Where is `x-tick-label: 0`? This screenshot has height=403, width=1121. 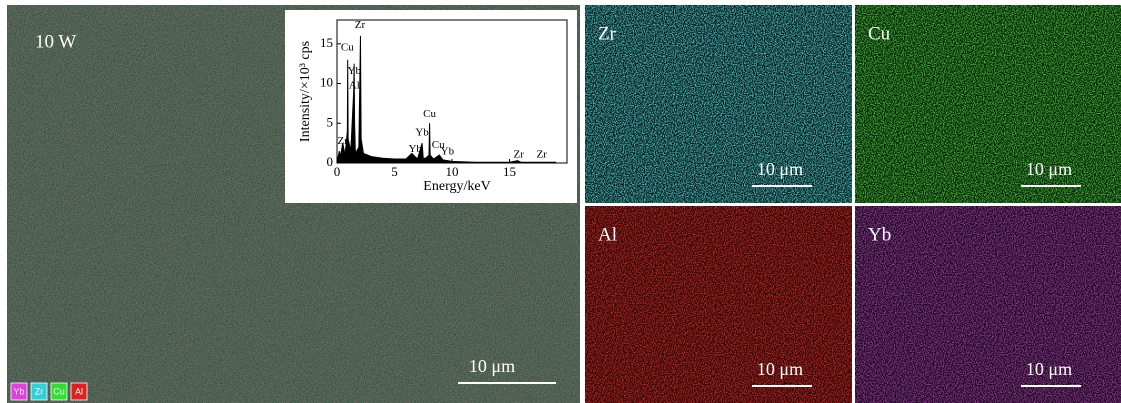 x-tick-label: 0 is located at coordinates (337, 171).